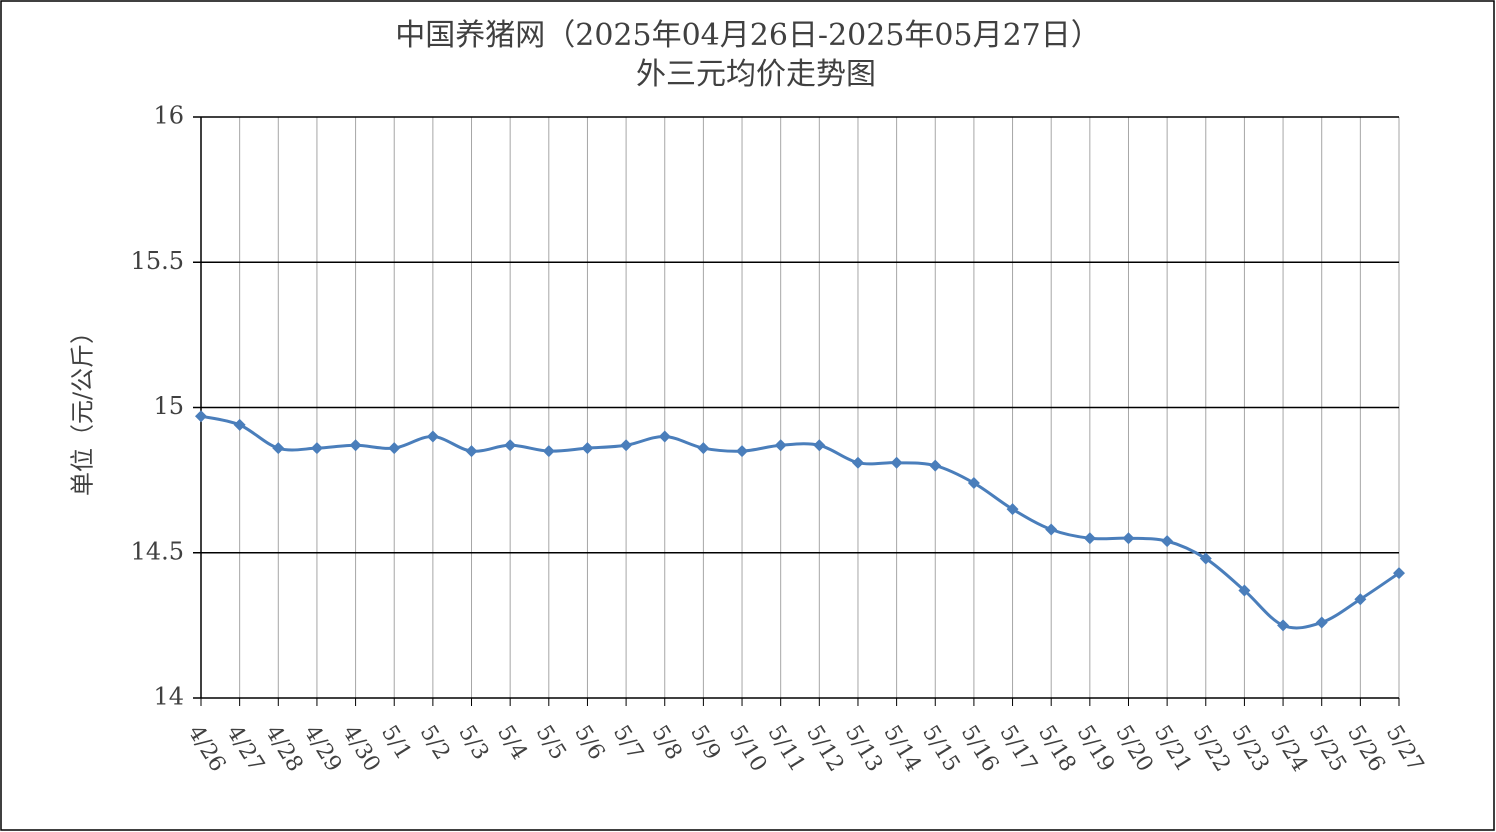  Describe the element at coordinates (168, 116) in the screenshot. I see `y-tick-label: 16` at that location.